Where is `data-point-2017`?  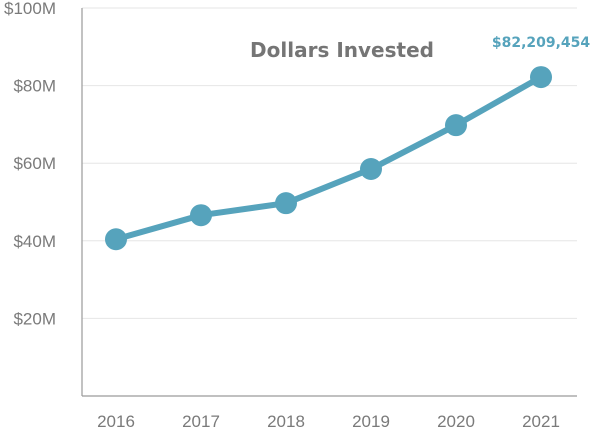
data-point-2017 is located at coordinates (201, 215).